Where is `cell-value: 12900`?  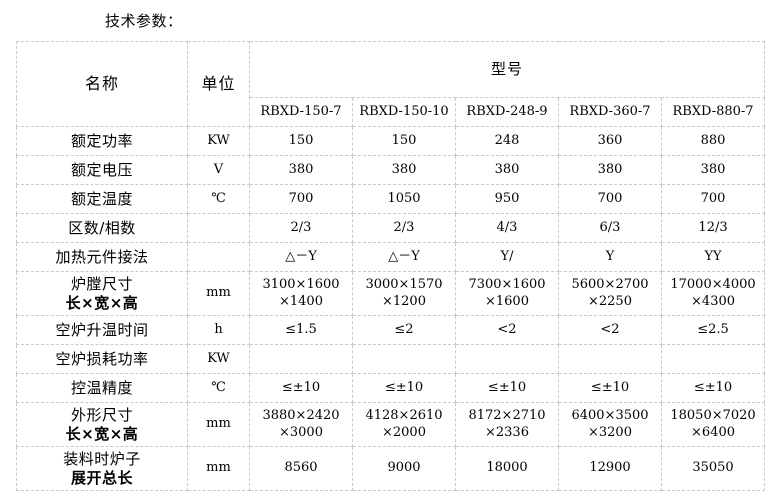 cell-value: 12900 is located at coordinates (610, 468).